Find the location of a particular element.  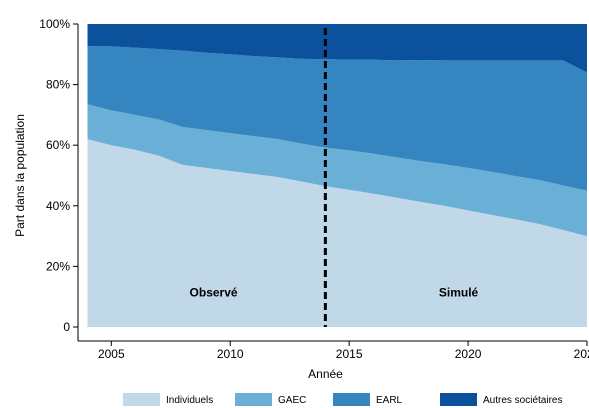

y-tick-label: 60% is located at coordinates (58, 145).